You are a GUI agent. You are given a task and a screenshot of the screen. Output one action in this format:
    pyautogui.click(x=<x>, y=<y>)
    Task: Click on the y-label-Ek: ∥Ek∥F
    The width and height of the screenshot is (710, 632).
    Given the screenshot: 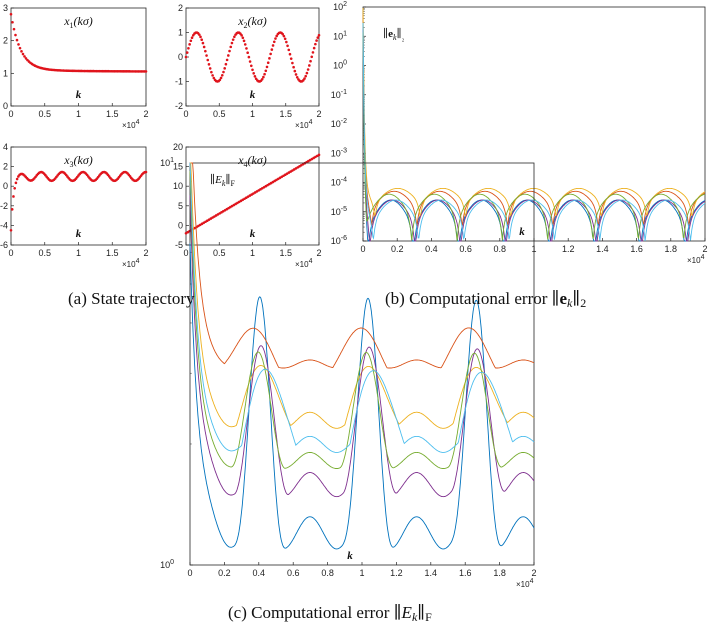 What is the action you would take?
    pyautogui.click(x=222, y=180)
    